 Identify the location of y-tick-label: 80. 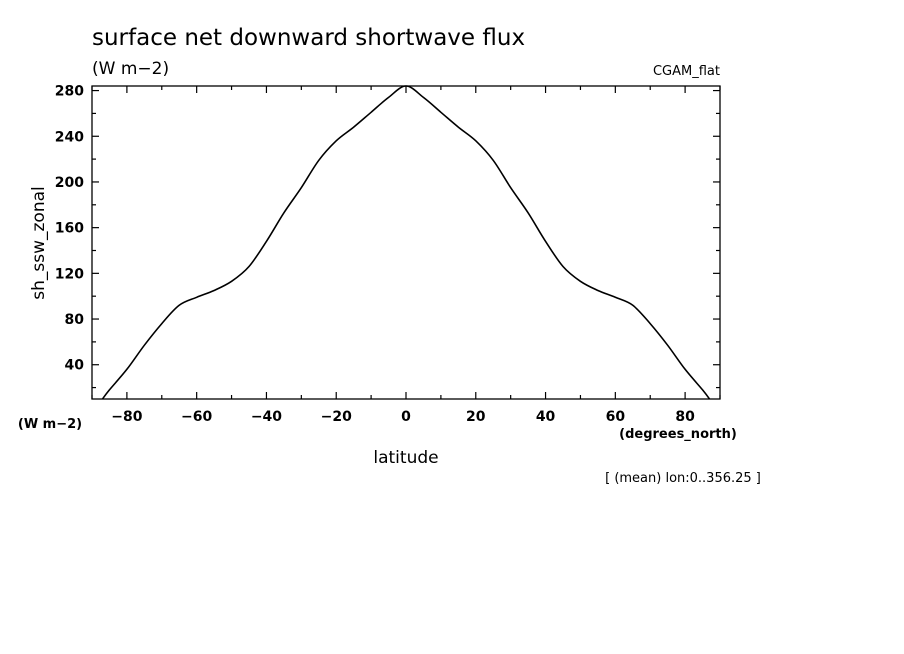
(75, 320).